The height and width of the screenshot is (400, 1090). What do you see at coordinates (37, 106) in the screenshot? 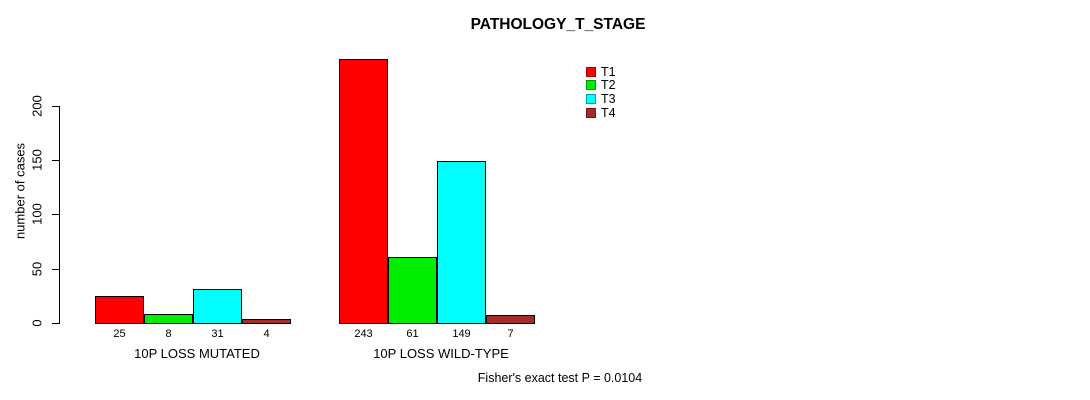
I see `y-tick-label: 200` at bounding box center [37, 106].